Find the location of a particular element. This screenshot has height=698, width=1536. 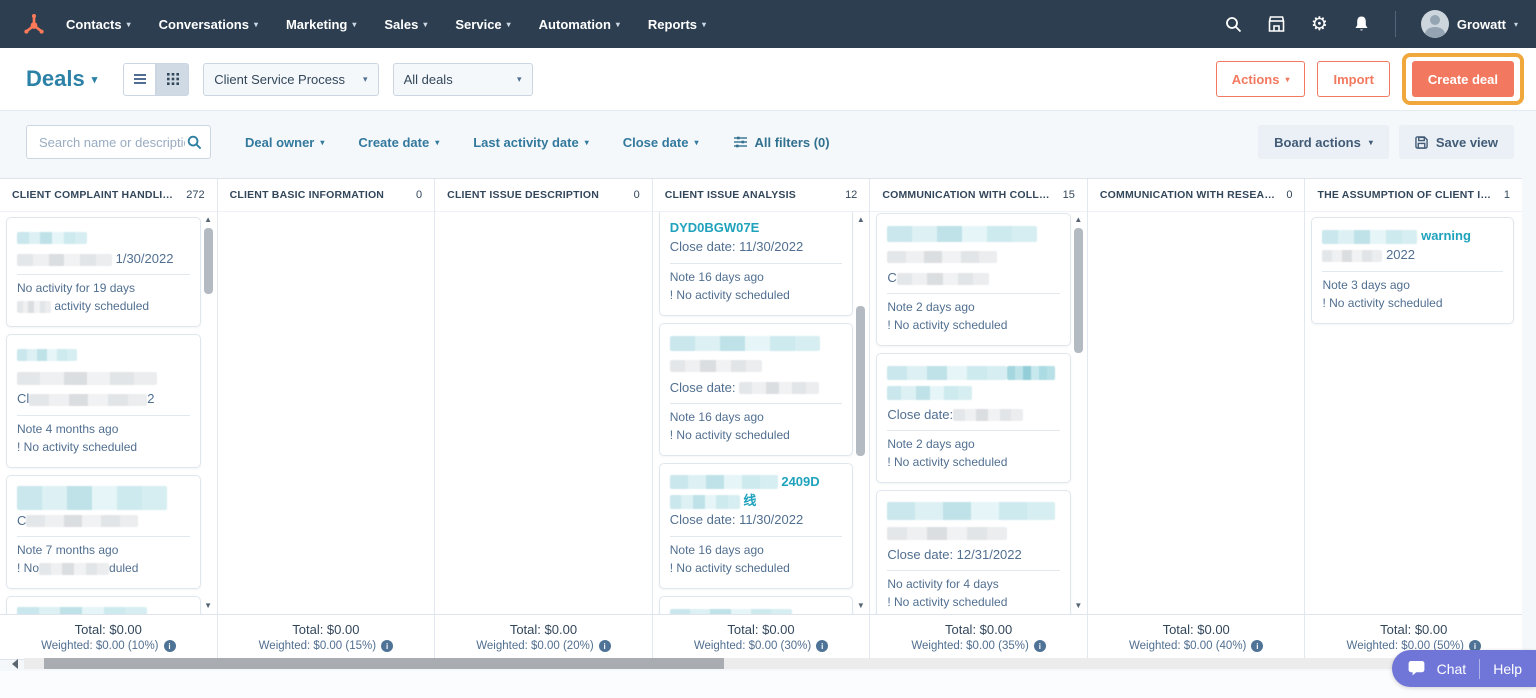

nav-item-conversations: Conversations ▾ is located at coordinates (208, 24).